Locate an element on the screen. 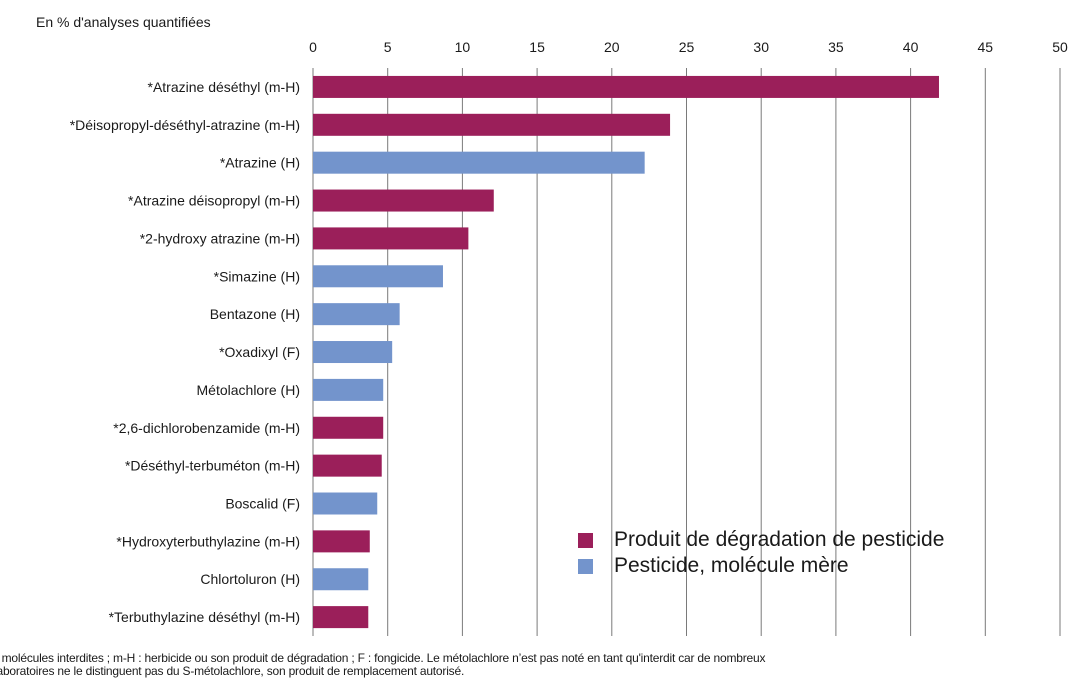 Image resolution: width=1072 pixels, height=684 pixels. x-tick-label: 0 is located at coordinates (313, 47).